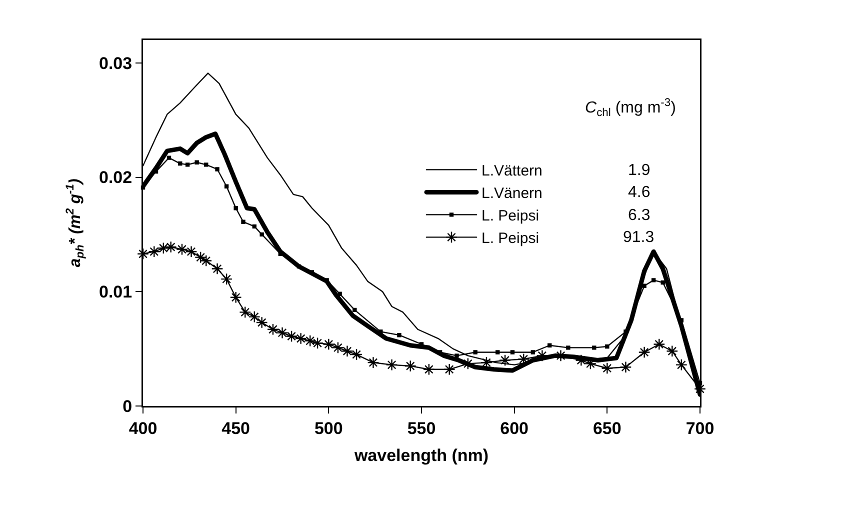  What do you see at coordinates (639, 170) in the screenshot?
I see `annotation: 1.9` at bounding box center [639, 170].